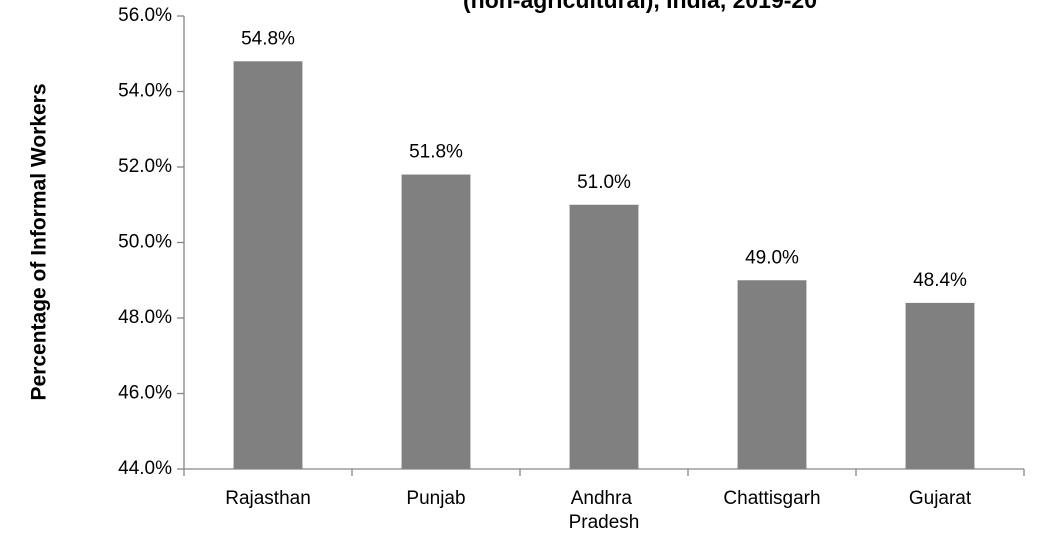  What do you see at coordinates (771, 498) in the screenshot?
I see `x-tick-label: Chattisgarh` at bounding box center [771, 498].